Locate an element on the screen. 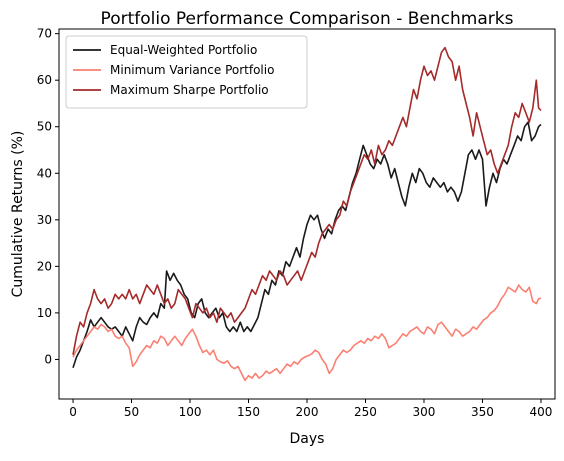  y-tick-label: 20 is located at coordinates (44, 266).